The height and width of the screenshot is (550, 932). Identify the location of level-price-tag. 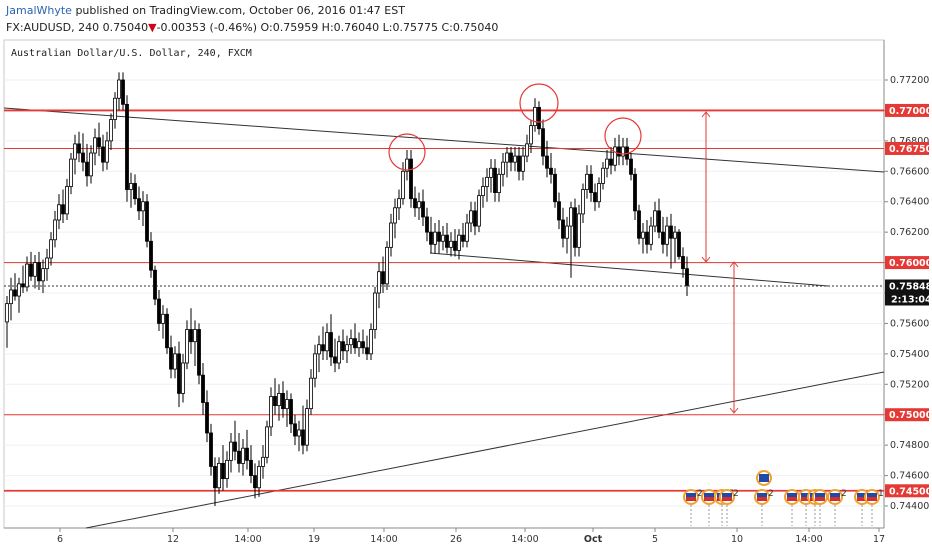
(907, 263).